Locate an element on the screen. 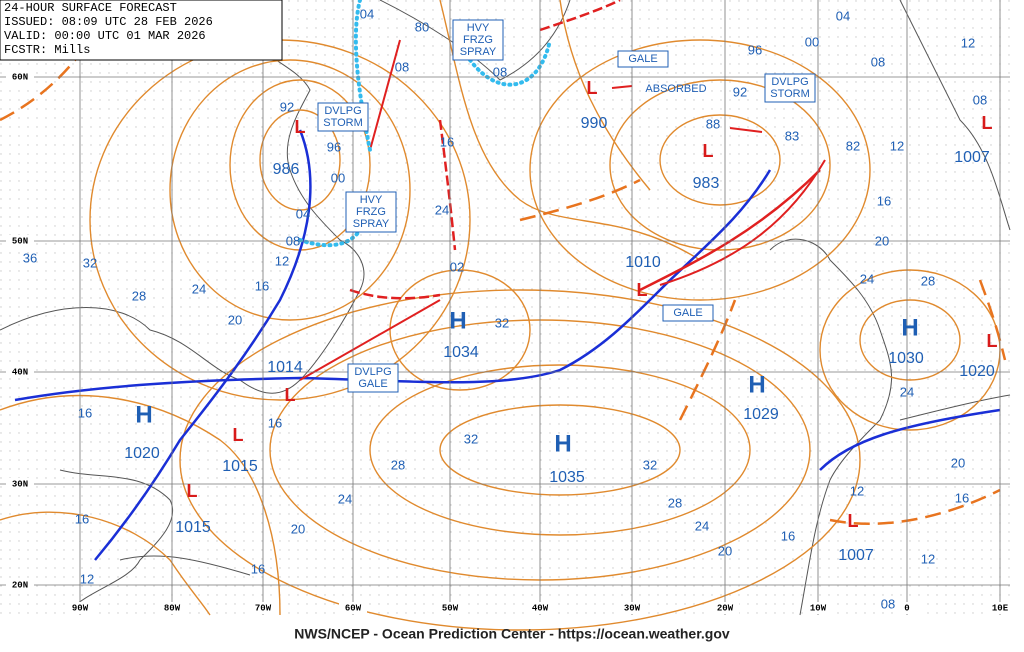  longitude-label: 10E is located at coordinates (1000, 608).